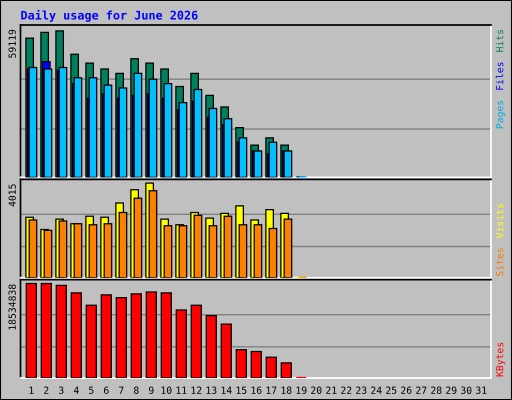 The height and width of the screenshot is (400, 512). I want to click on x-tick-label: 22, so click(346, 390).